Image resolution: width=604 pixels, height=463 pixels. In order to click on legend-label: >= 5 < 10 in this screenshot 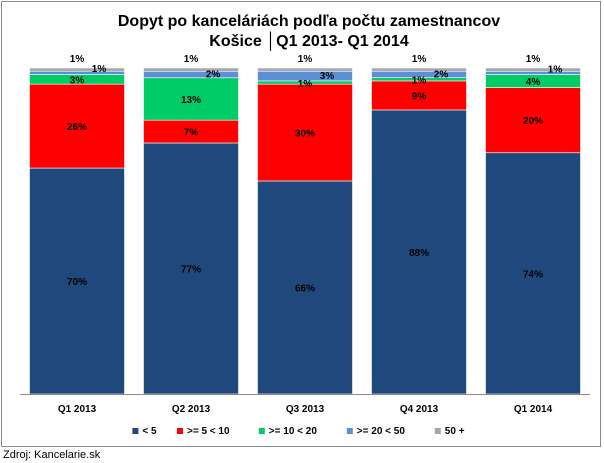, I will do `click(208, 431)`.